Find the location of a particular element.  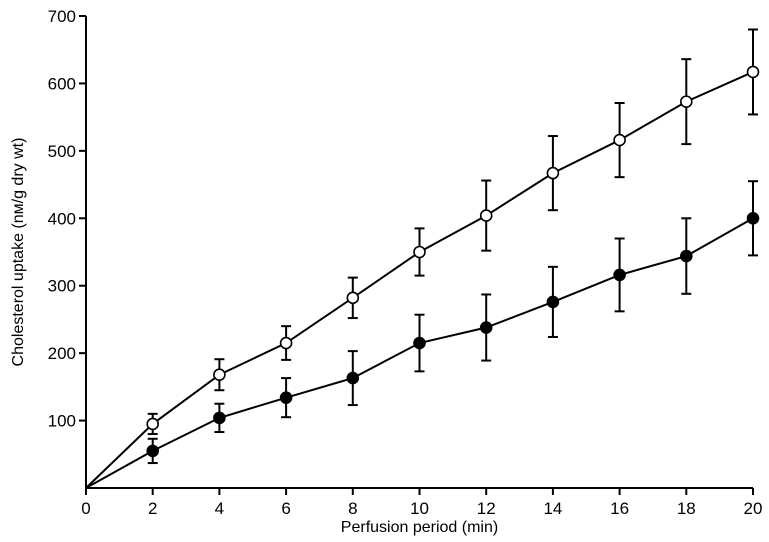

y-tick-label: 700 is located at coordinates (62, 16).